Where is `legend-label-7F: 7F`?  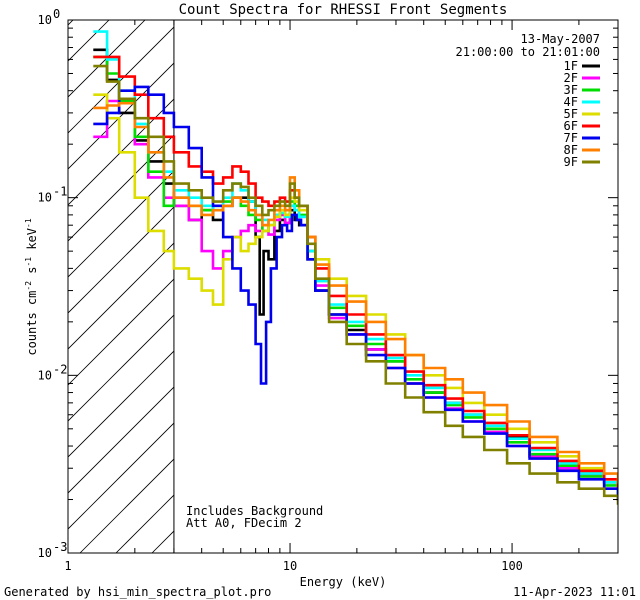
legend-label-7F: 7F is located at coordinates (571, 138).